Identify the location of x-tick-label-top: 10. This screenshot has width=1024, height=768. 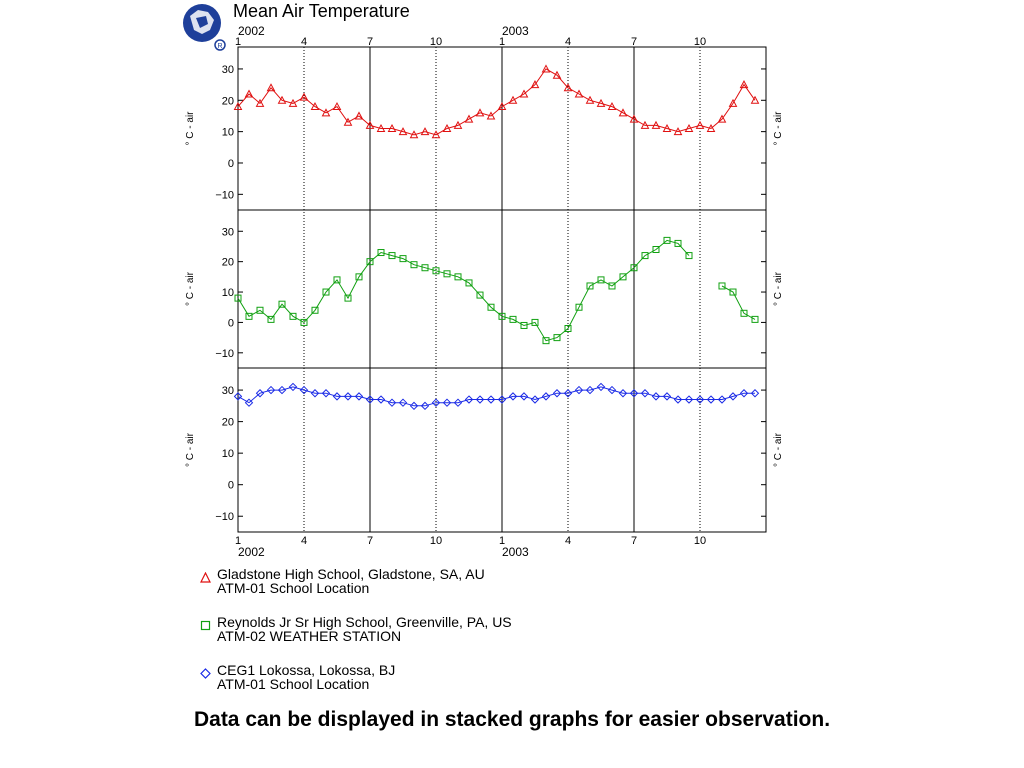
(436, 42).